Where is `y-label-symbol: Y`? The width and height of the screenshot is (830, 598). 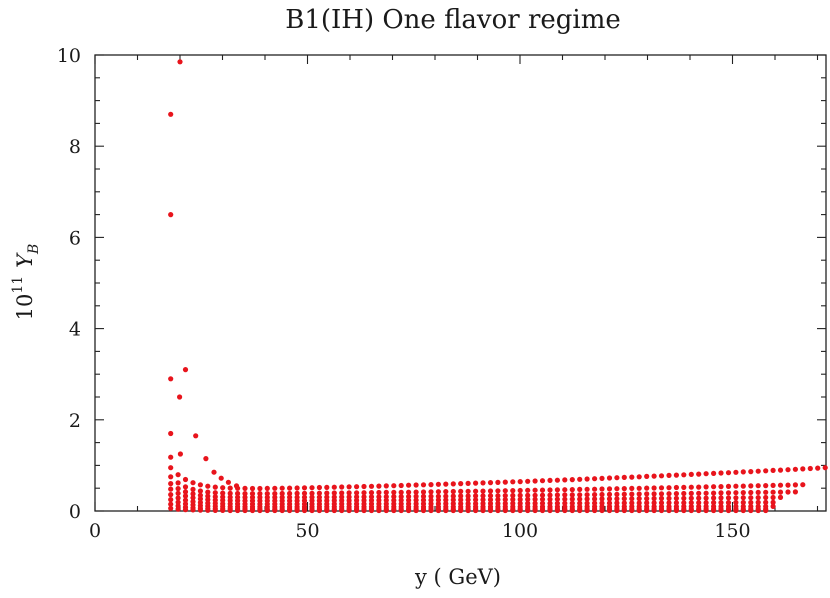
y-label-symbol: Y is located at coordinates (25, 260).